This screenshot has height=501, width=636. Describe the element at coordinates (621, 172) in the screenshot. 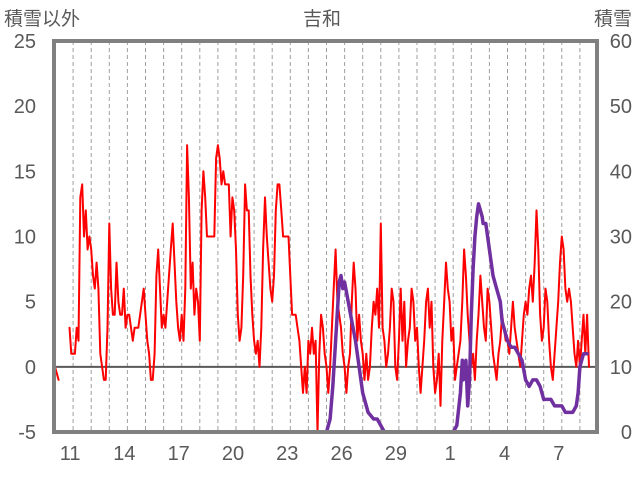

I see `y-right-tick-label: 40` at that location.